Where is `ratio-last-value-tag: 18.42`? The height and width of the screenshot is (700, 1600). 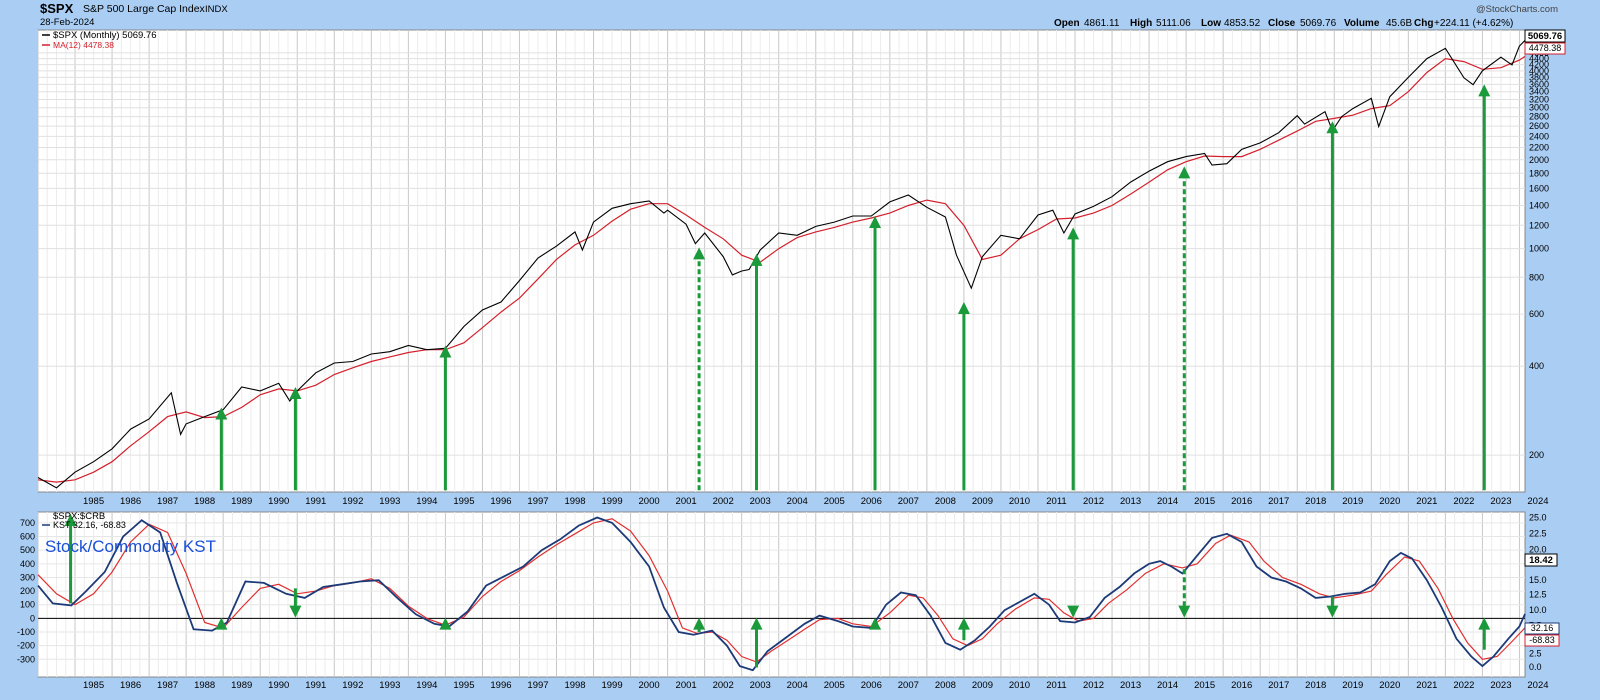
ratio-last-value-tag: 18.42 is located at coordinates (1541, 560).